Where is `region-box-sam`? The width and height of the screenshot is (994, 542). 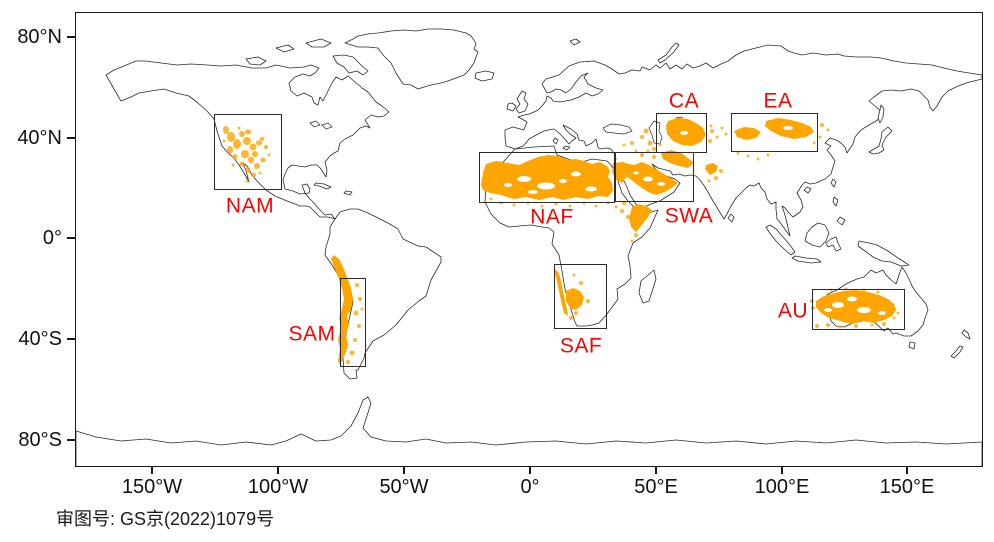
region-box-sam is located at coordinates (353, 322).